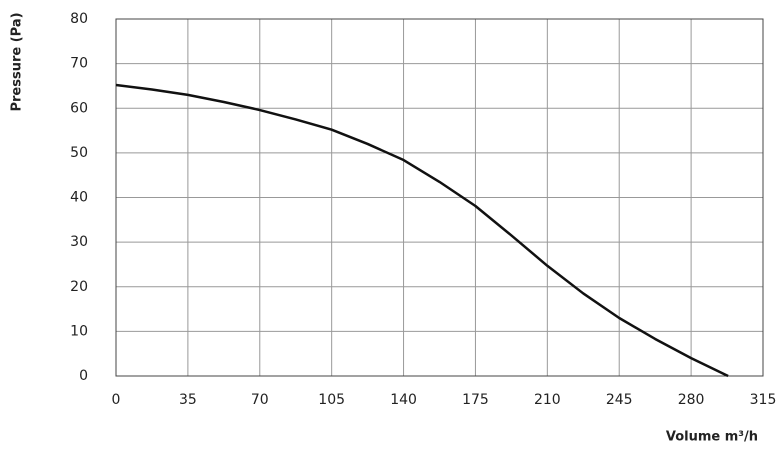 This screenshot has width=778, height=457. I want to click on y-tick-label: 40, so click(79, 198).